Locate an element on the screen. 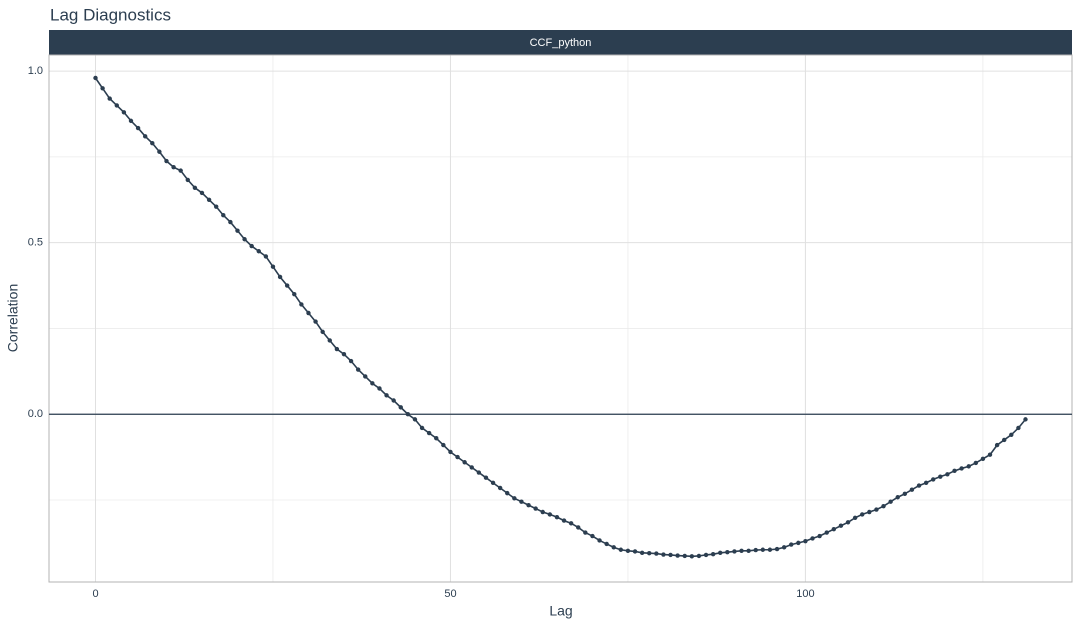 Image resolution: width=1079 pixels, height=633 pixels. chart-title: Lag Diagnostics is located at coordinates (110, 14).